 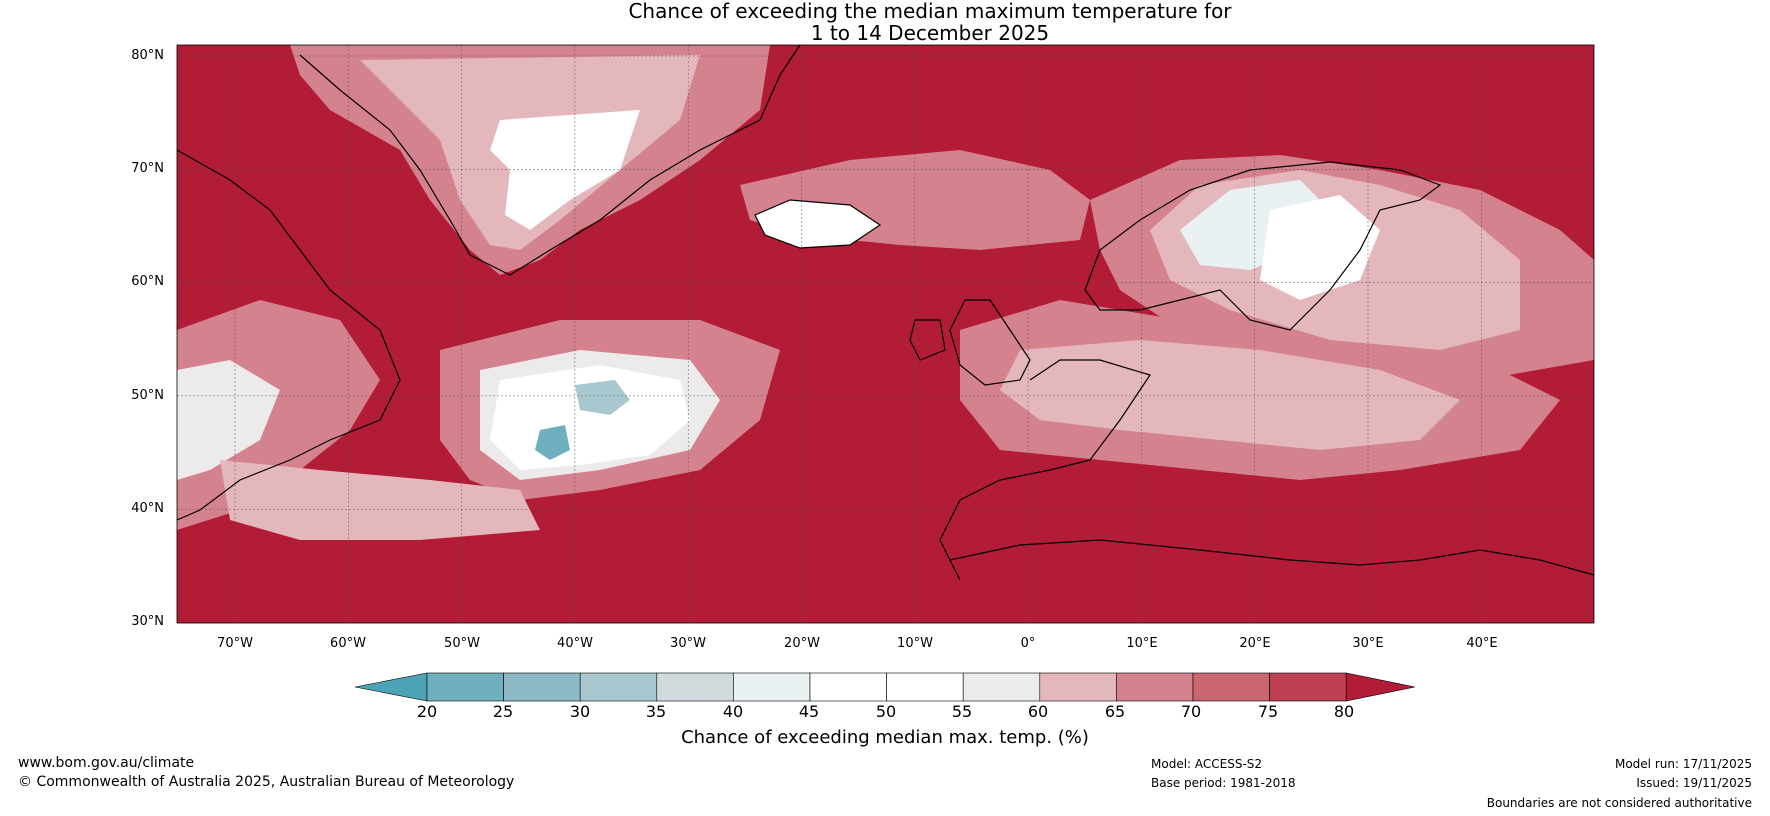 What do you see at coordinates (575, 643) in the screenshot?
I see `lon-label-40w: 40°W` at bounding box center [575, 643].